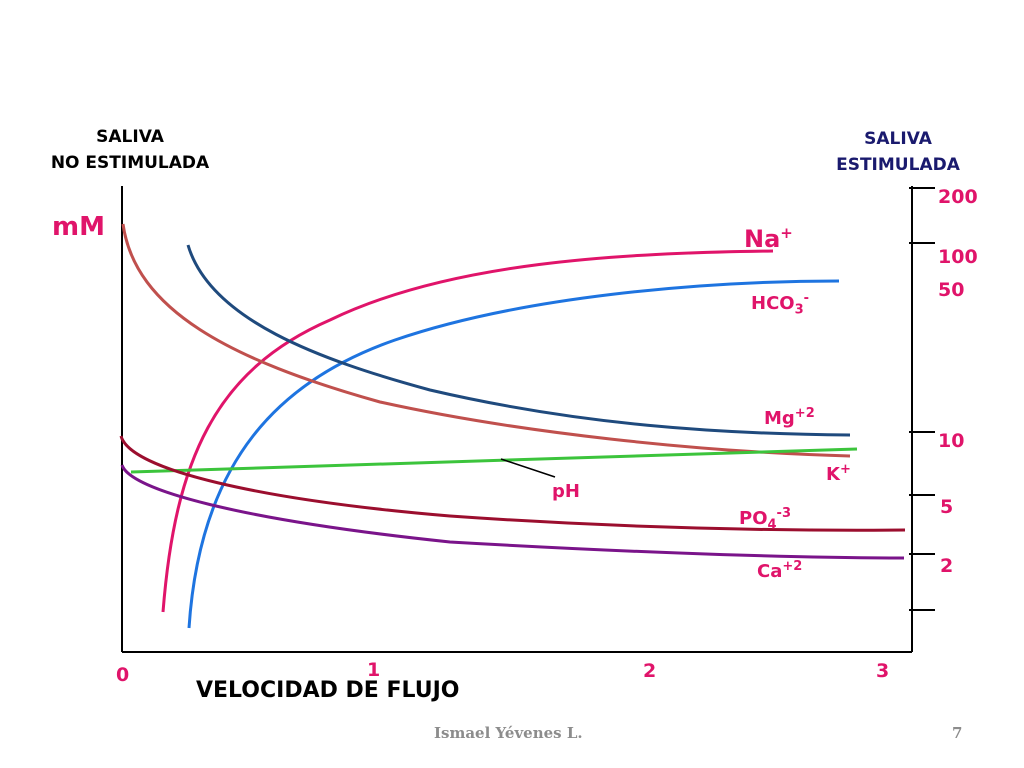 This screenshot has width=1024, height=768. I want to click on label-ca: Ca+2, so click(779, 570).